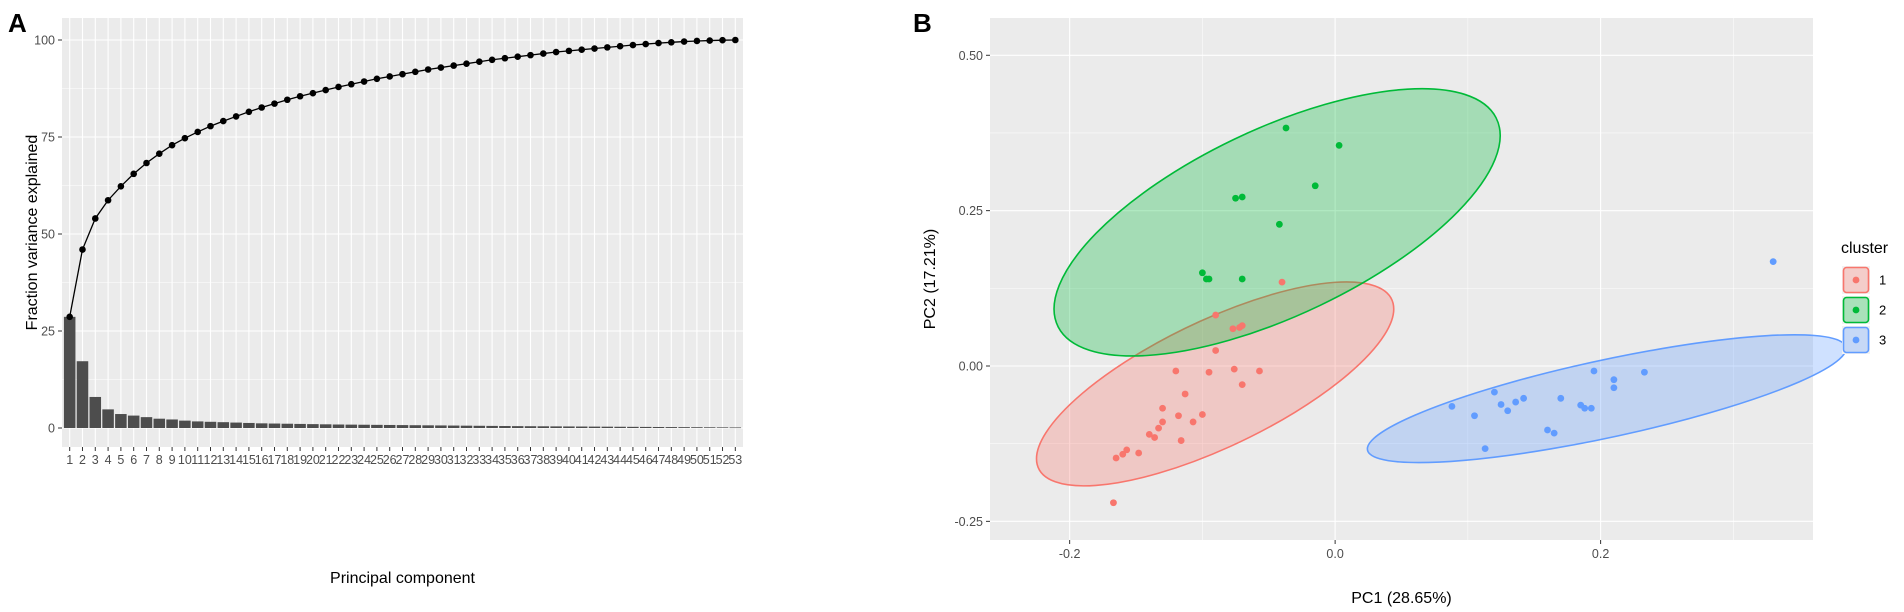  What do you see at coordinates (971, 367) in the screenshot?
I see `y-tick-label: 0.00` at bounding box center [971, 367].